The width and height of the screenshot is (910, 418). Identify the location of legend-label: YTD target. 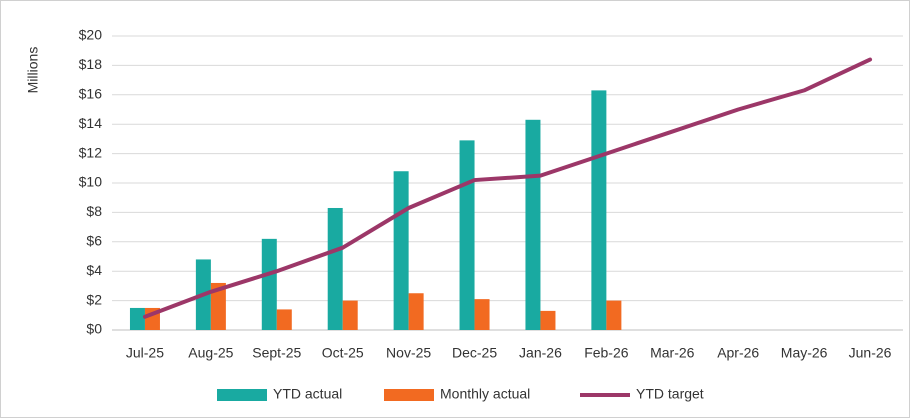
(670, 394).